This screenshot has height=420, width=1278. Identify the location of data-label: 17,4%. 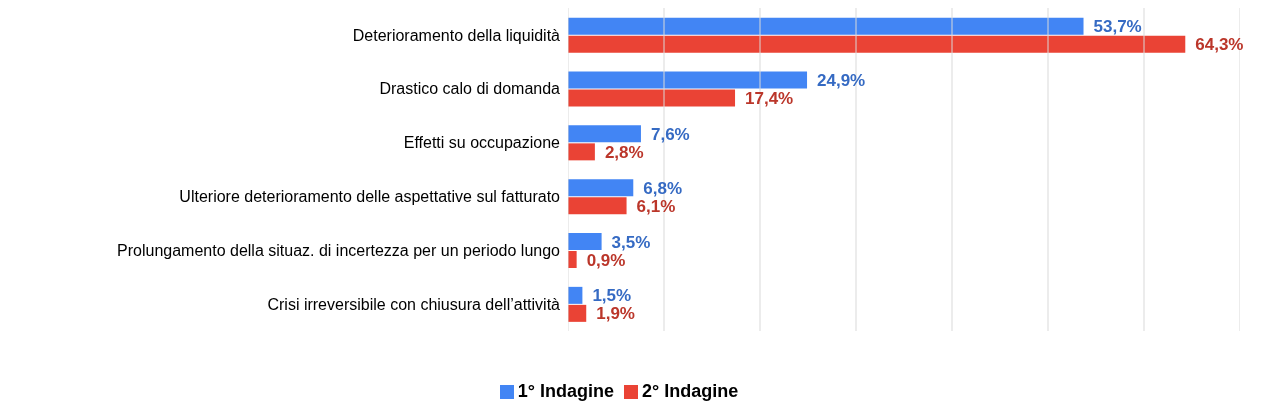
(769, 99).